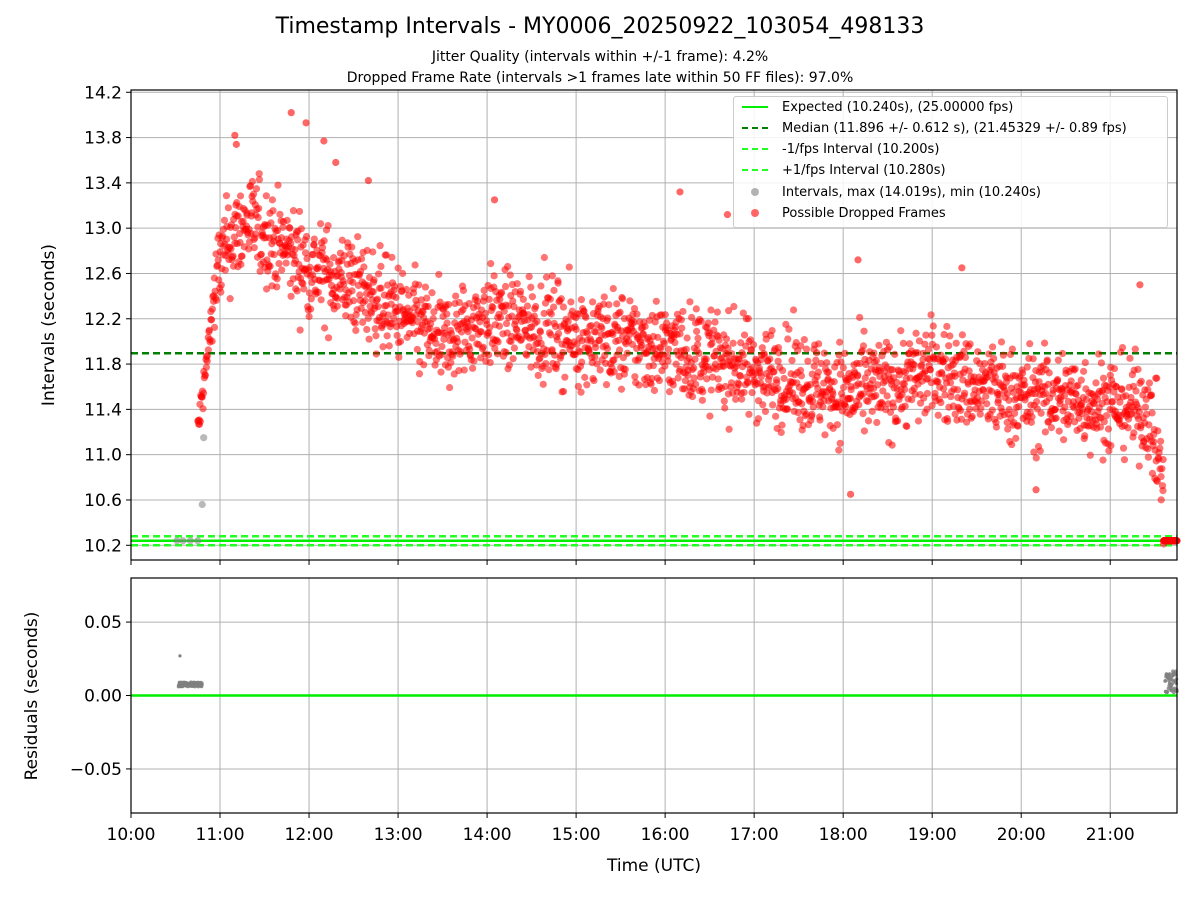 The image size is (1200, 900). I want to click on y-tick-label: 0.05, so click(103, 623).